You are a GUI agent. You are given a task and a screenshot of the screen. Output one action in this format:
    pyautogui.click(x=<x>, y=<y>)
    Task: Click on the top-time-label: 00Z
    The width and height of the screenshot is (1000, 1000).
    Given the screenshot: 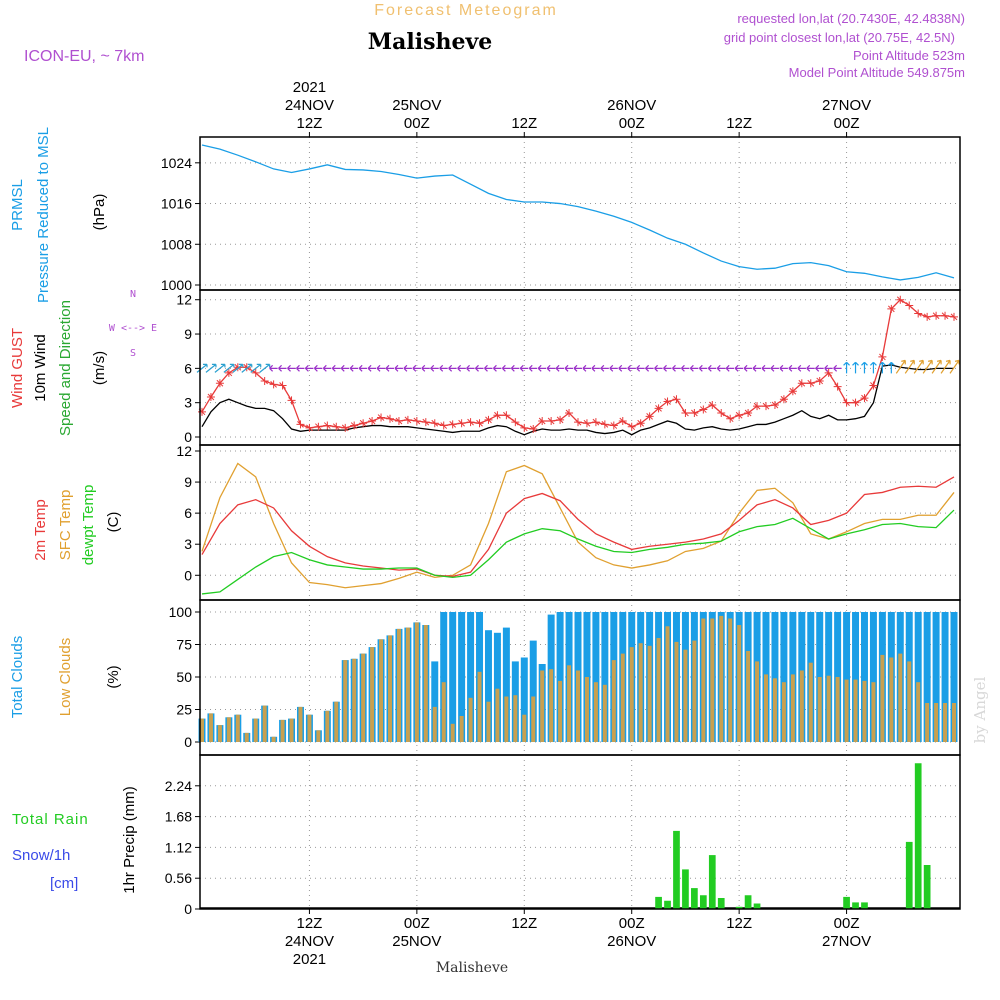 What is the action you would take?
    pyautogui.click(x=632, y=123)
    